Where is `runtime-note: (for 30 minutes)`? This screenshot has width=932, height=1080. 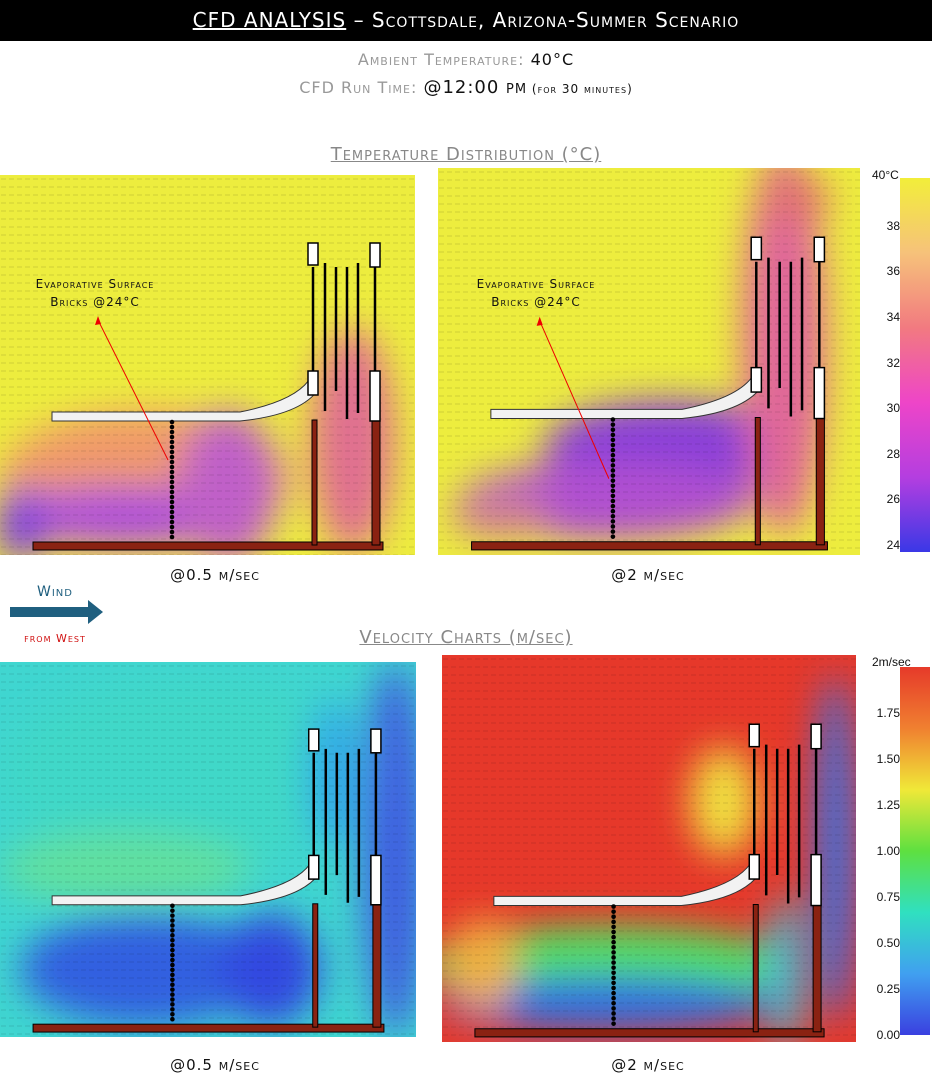 runtime-note: (for 30 minutes) is located at coordinates (580, 89).